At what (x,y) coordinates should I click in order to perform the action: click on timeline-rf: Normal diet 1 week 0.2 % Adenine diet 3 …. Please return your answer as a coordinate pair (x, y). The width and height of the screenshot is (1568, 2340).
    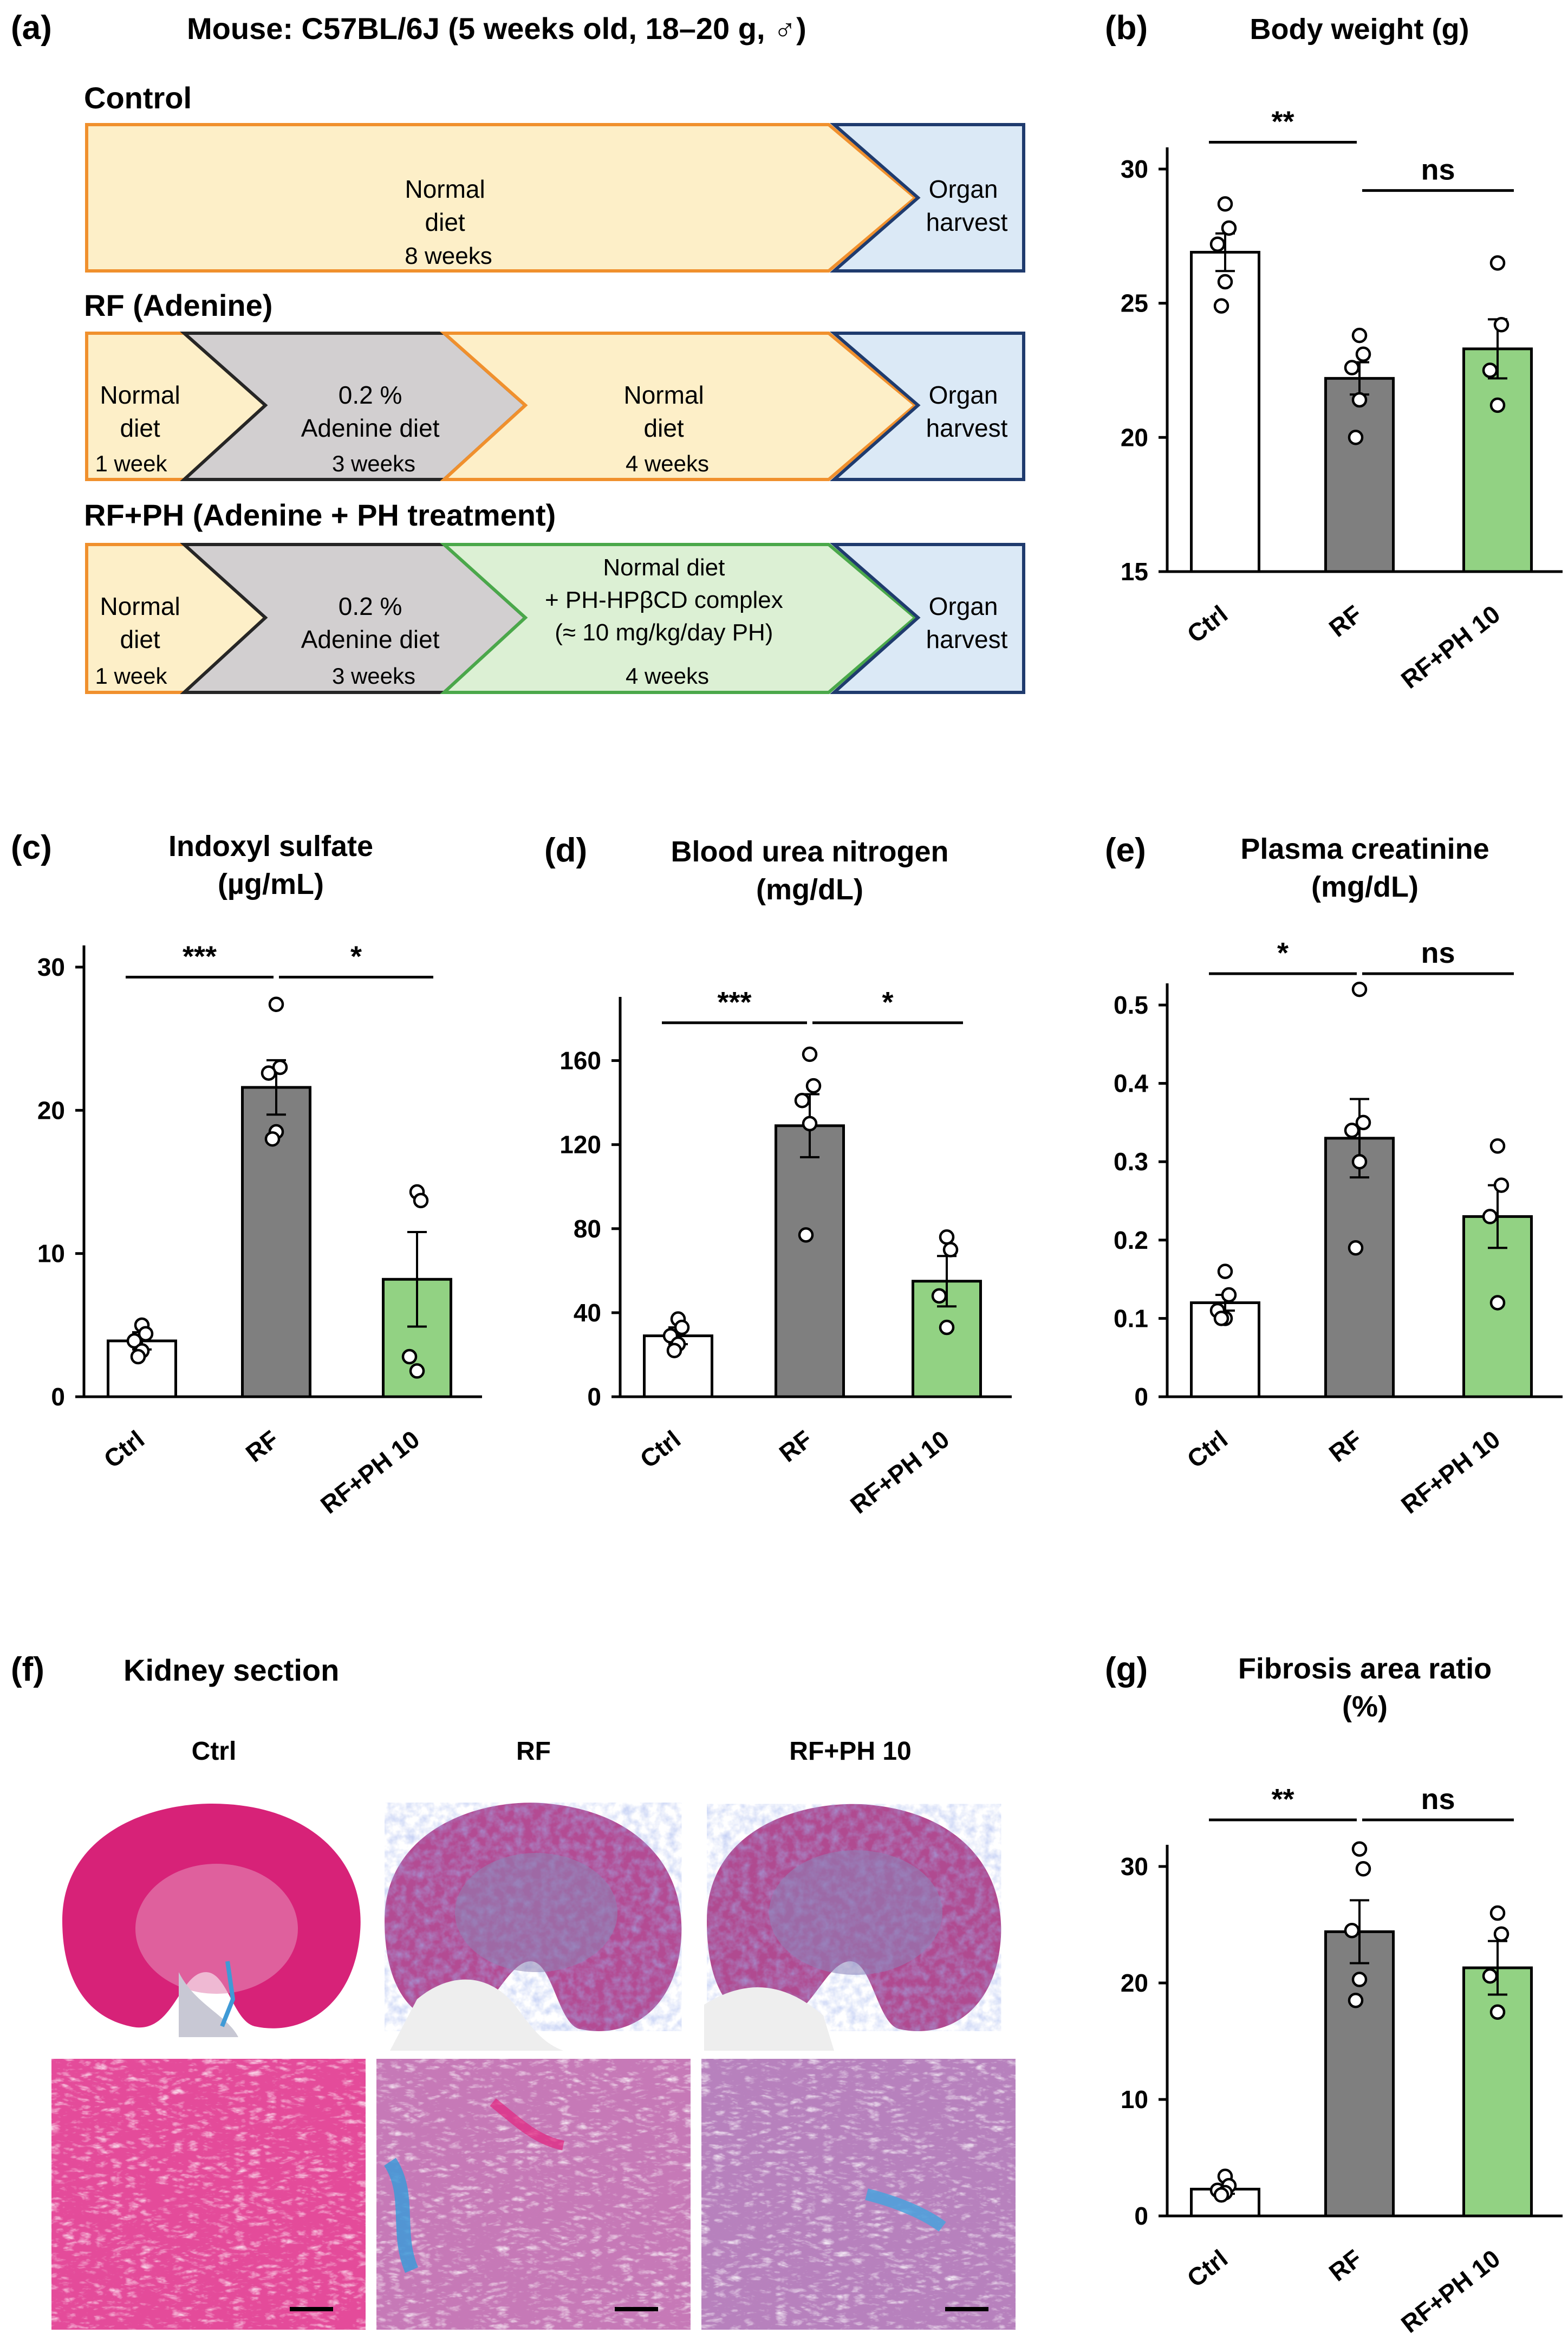
    Looking at the image, I should click on (555, 406).